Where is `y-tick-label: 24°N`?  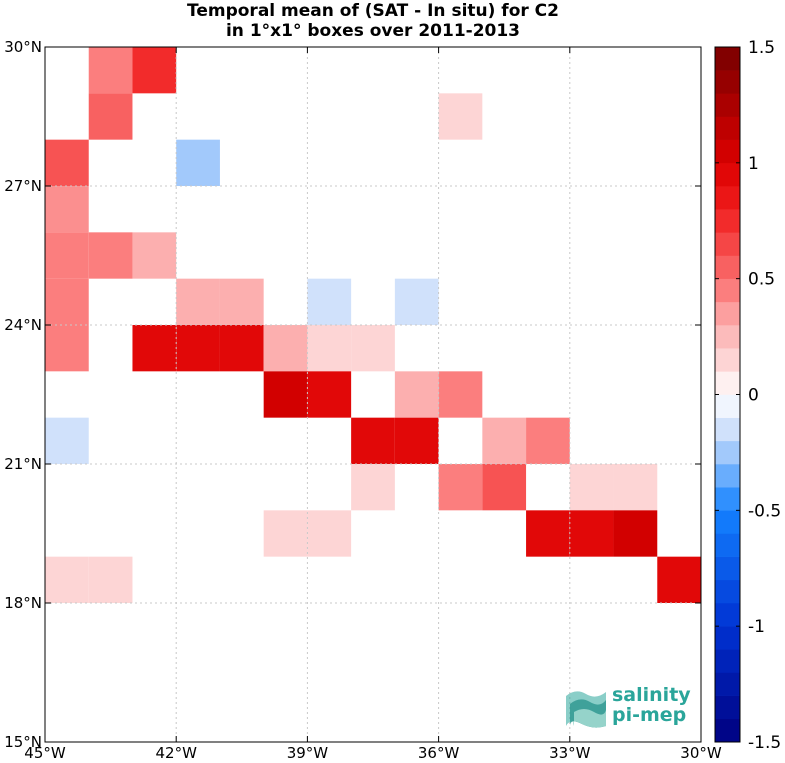 y-tick-label: 24°N is located at coordinates (23, 325).